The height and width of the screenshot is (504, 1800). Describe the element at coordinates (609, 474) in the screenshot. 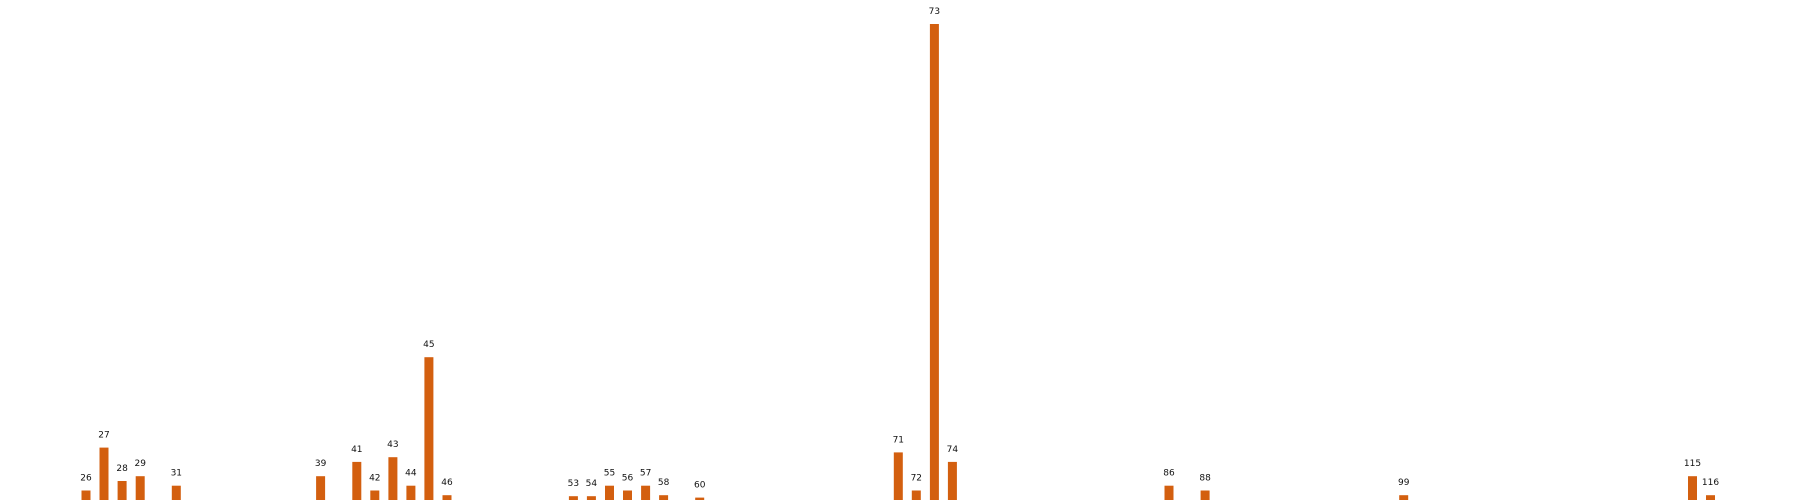

I see `bar-label-55: 55` at that location.